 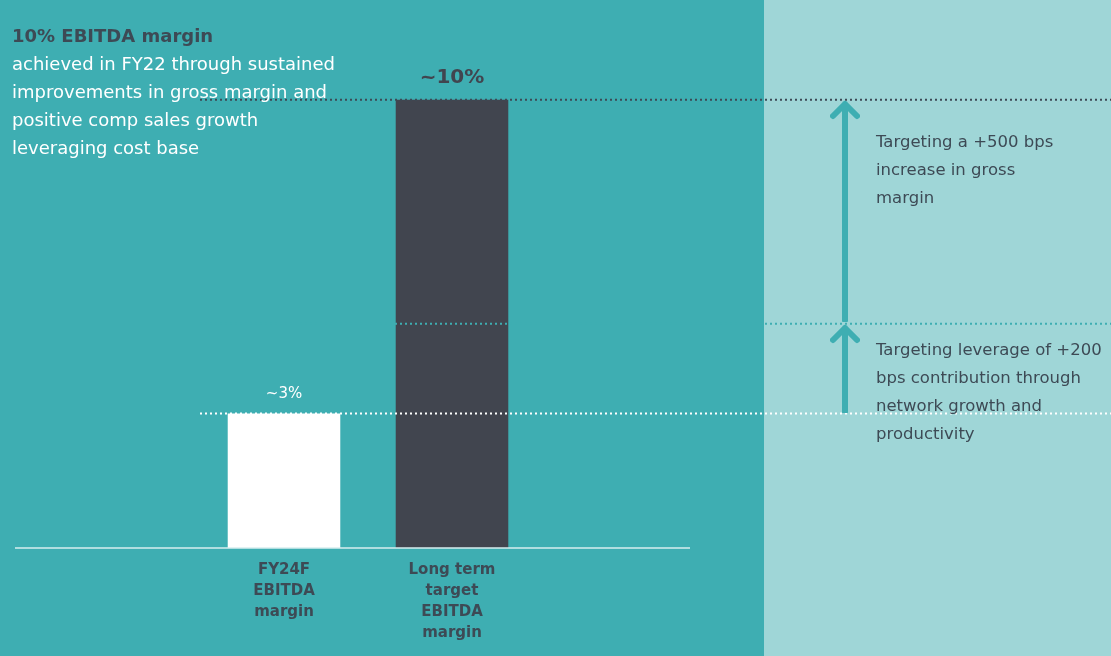 What do you see at coordinates (284, 392) in the screenshot?
I see `data-label: ~3%` at bounding box center [284, 392].